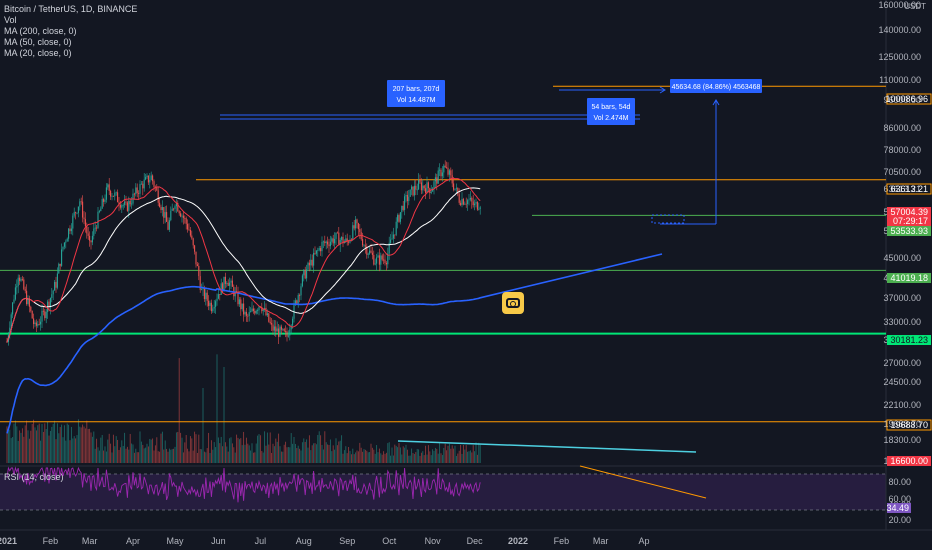 The width and height of the screenshot is (932, 550). What do you see at coordinates (34, 477) in the screenshot?
I see `rsi-legend: RSI (14, close)` at bounding box center [34, 477].